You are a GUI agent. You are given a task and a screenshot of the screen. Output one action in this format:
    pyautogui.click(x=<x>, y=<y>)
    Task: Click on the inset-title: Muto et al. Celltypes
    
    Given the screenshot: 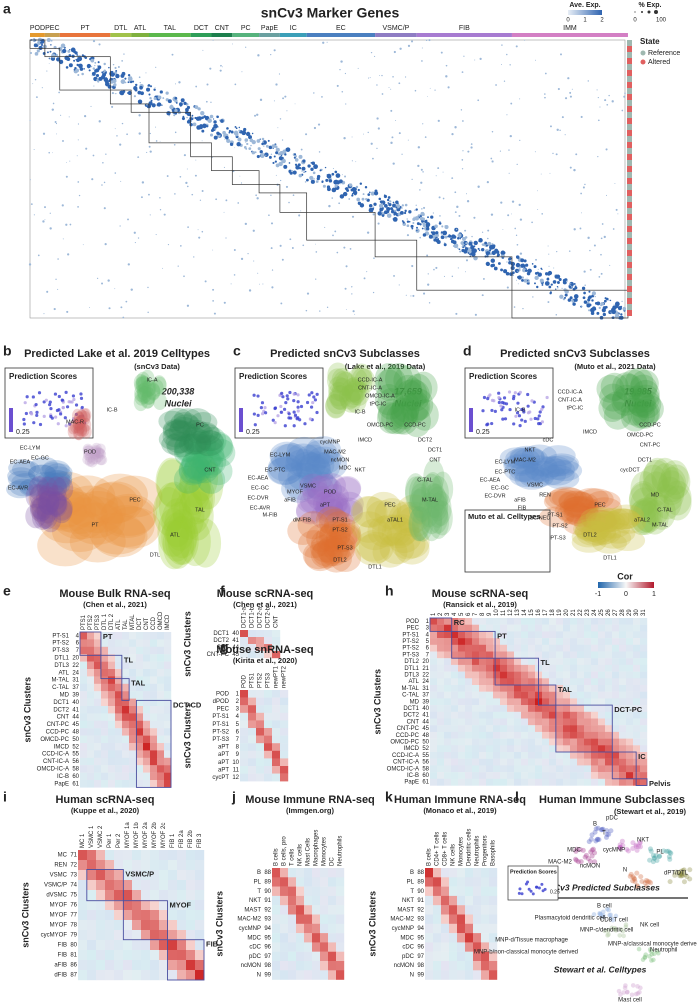 What is the action you would take?
    pyautogui.click(x=504, y=516)
    